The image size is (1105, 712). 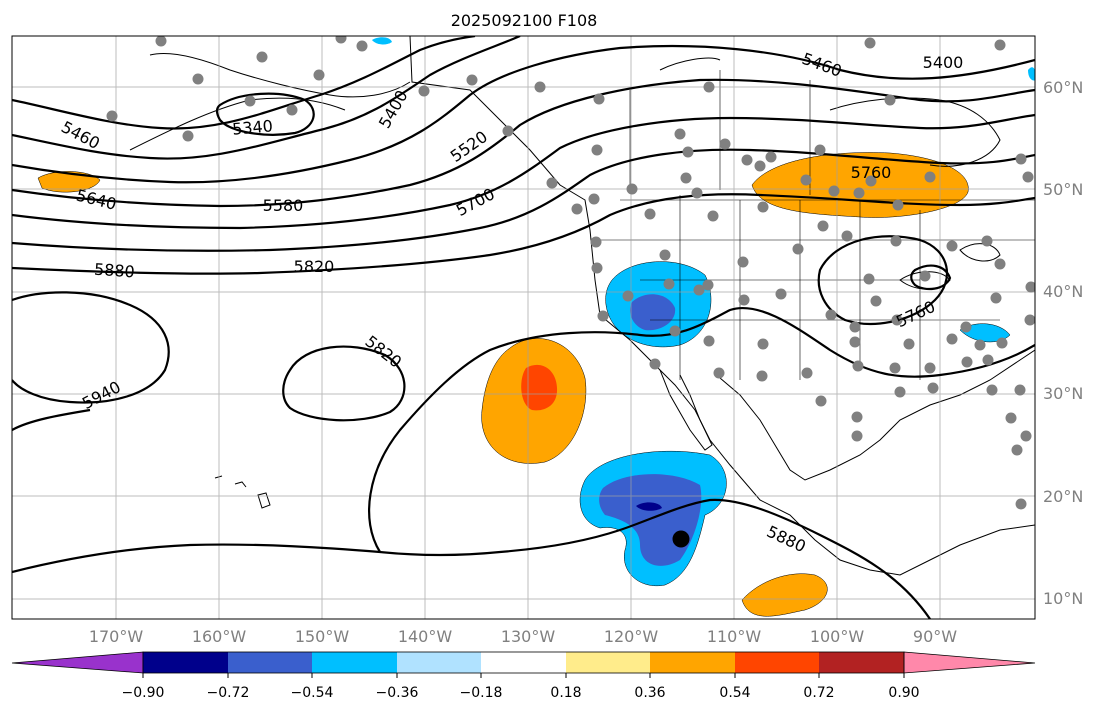 What do you see at coordinates (116, 636) in the screenshot?
I see `lon-tick-label: 170°W` at bounding box center [116, 636].